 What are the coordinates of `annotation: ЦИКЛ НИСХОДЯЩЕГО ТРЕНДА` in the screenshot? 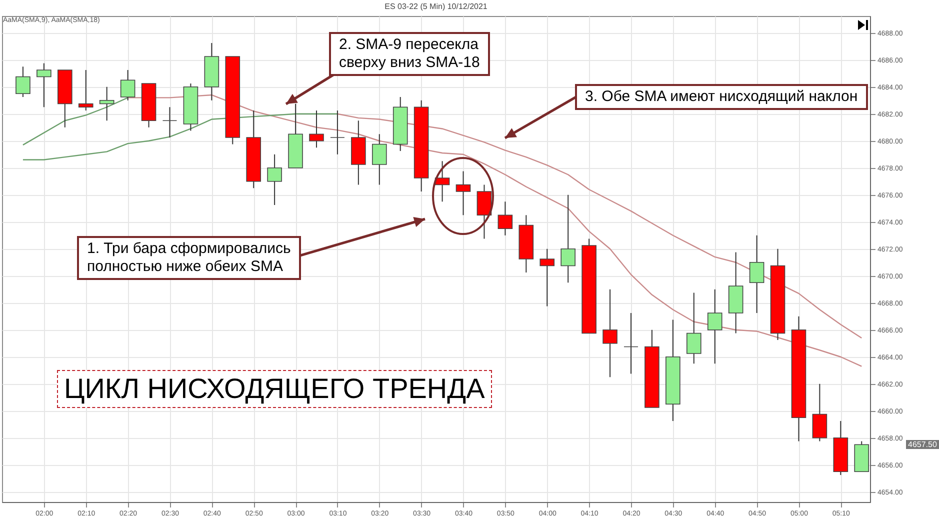 It's located at (274, 389).